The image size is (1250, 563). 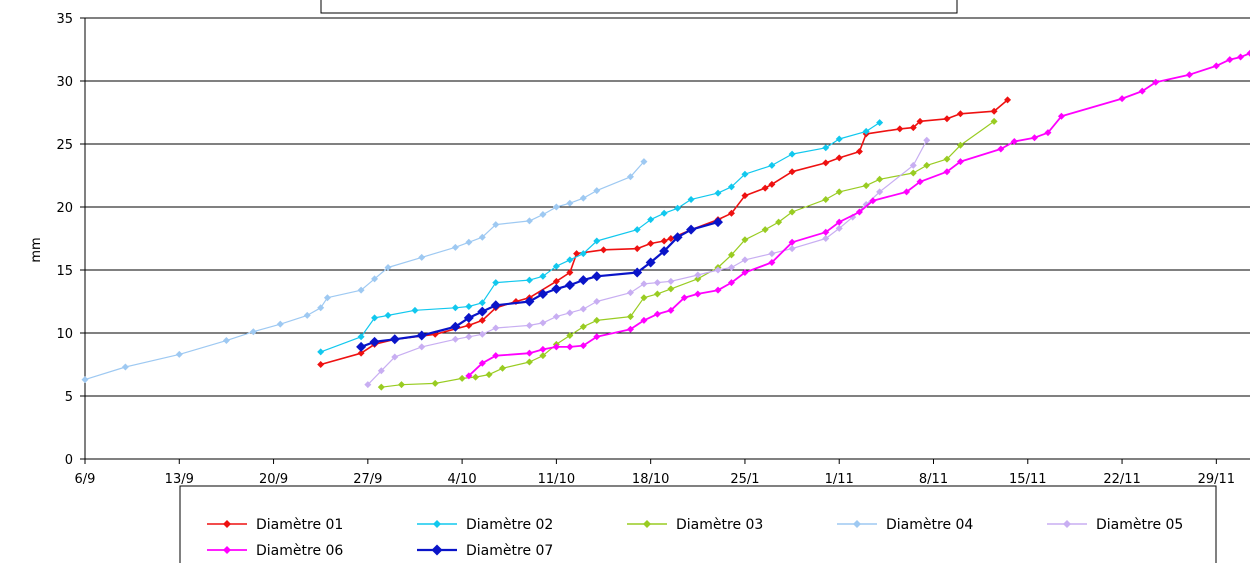 I want to click on legend-label: Diamètre 07, so click(x=509, y=551).